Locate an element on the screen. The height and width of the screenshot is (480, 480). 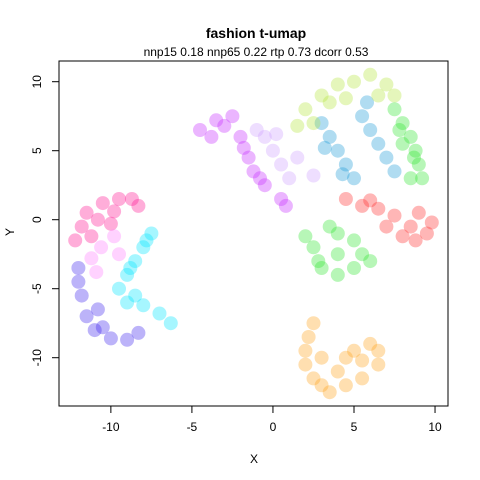
x-tick-label: 10 is located at coordinates (435, 427).